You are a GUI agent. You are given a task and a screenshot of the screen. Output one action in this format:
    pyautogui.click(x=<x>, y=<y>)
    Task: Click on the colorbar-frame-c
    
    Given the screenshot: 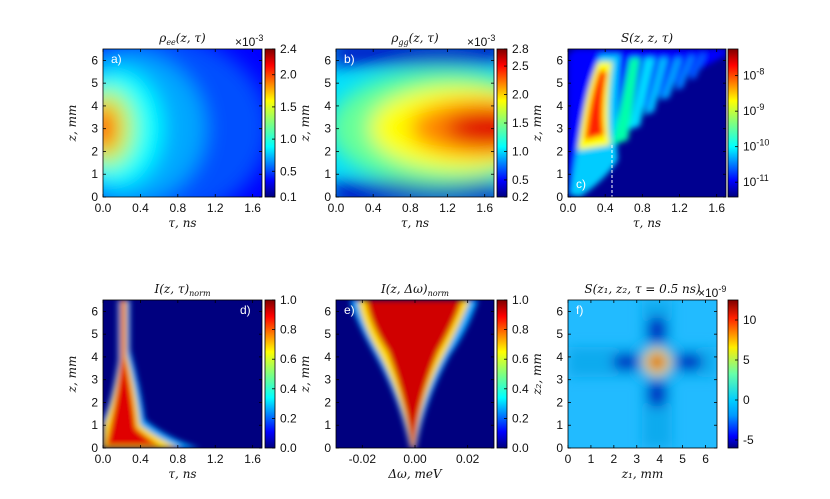 What is the action you would take?
    pyautogui.click(x=733, y=123)
    